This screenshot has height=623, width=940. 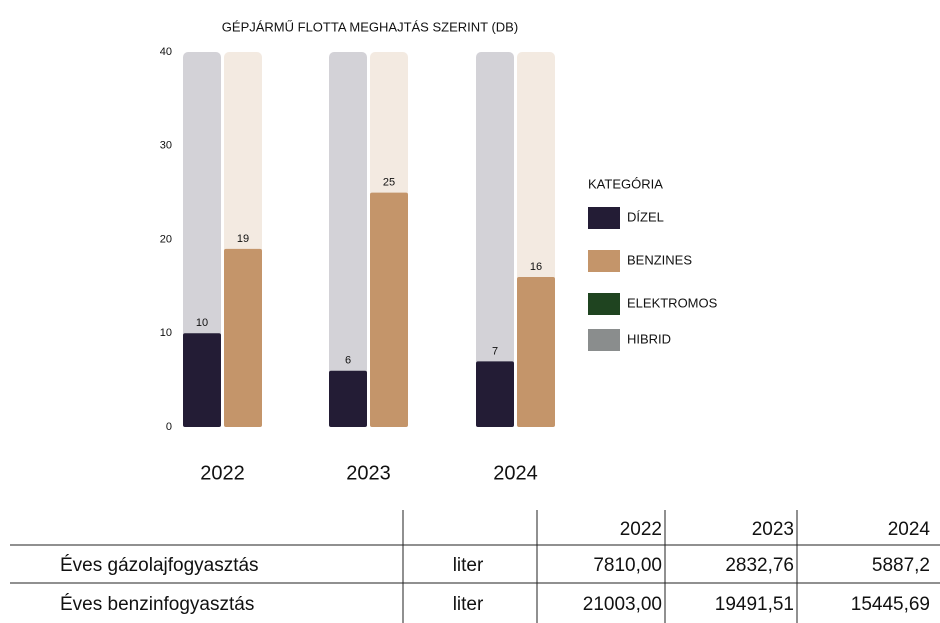 What do you see at coordinates (536, 267) in the screenshot?
I see `value-label: 16` at bounding box center [536, 267].